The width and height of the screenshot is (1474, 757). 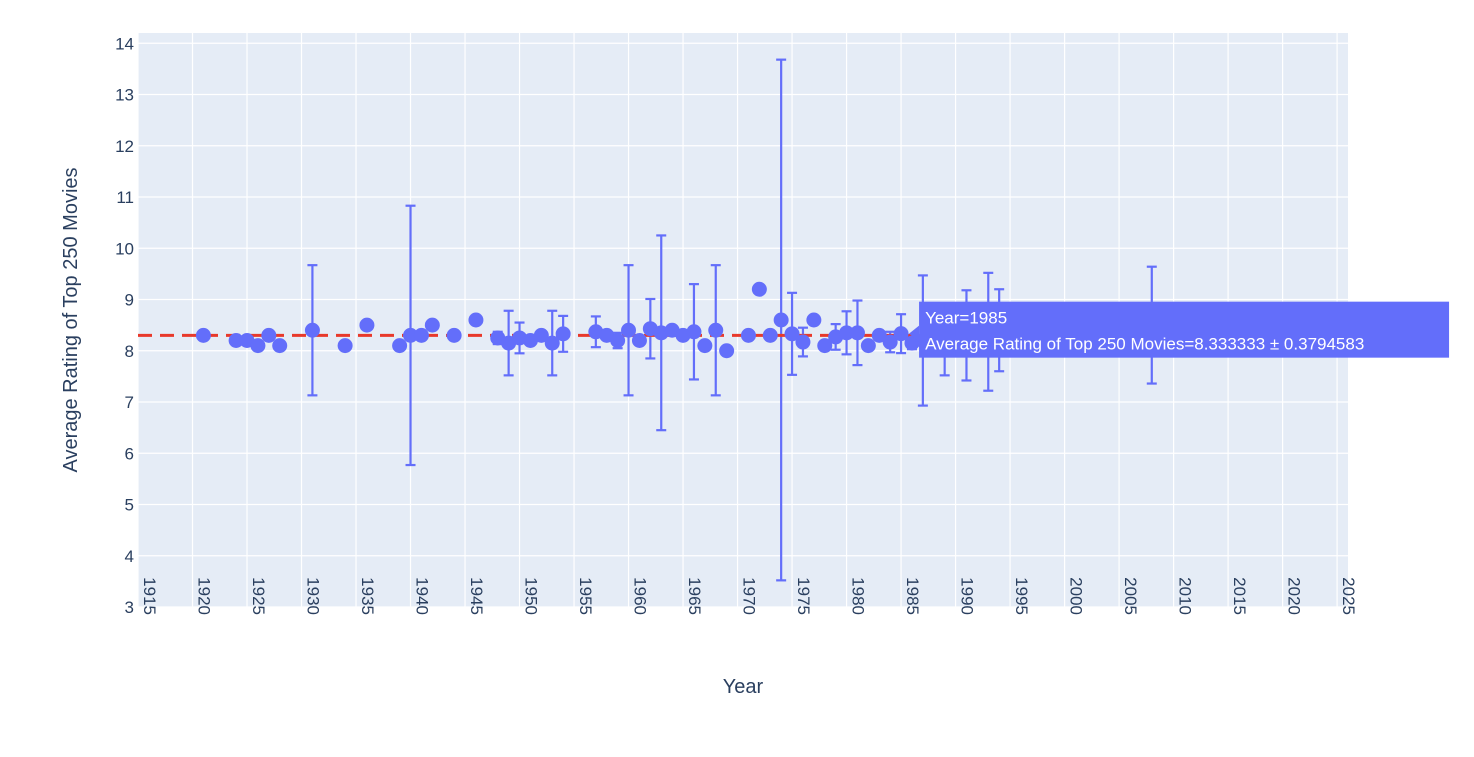 What do you see at coordinates (124, 248) in the screenshot?
I see `y-tick-label: 10` at bounding box center [124, 248].